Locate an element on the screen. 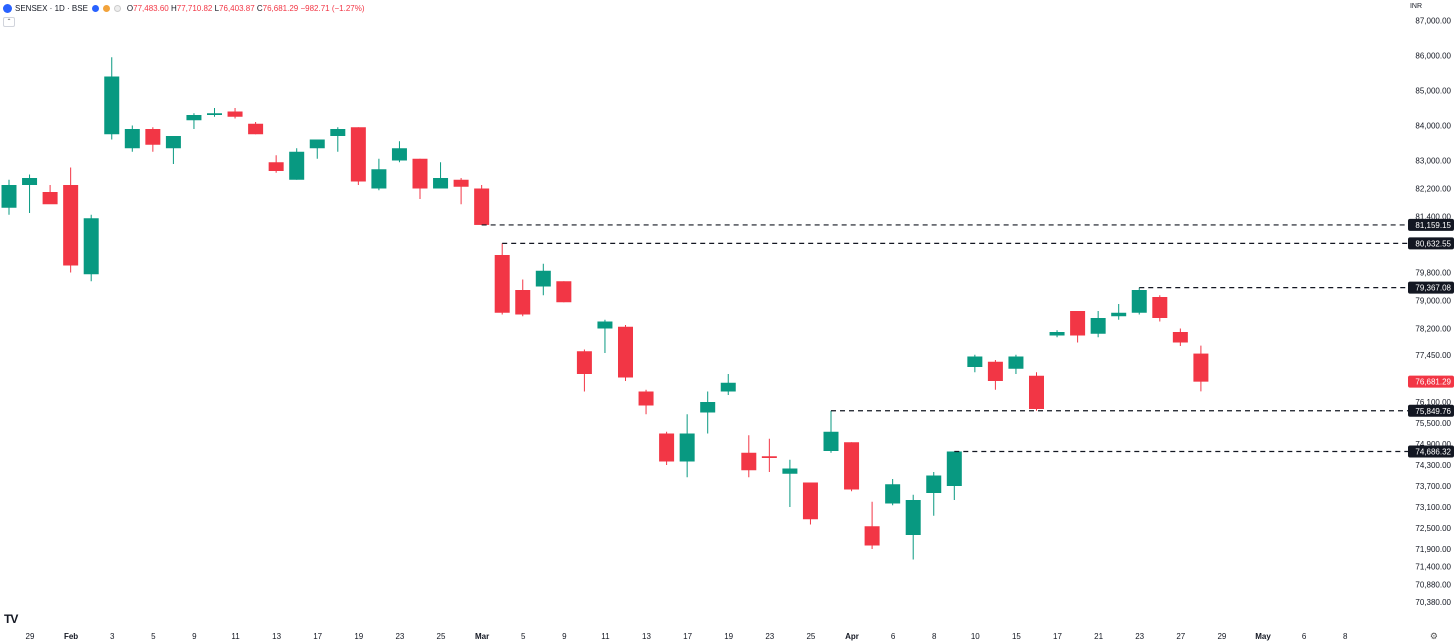 The height and width of the screenshot is (644, 1456). y-tick-label: 70,880.00 is located at coordinates (1433, 585).